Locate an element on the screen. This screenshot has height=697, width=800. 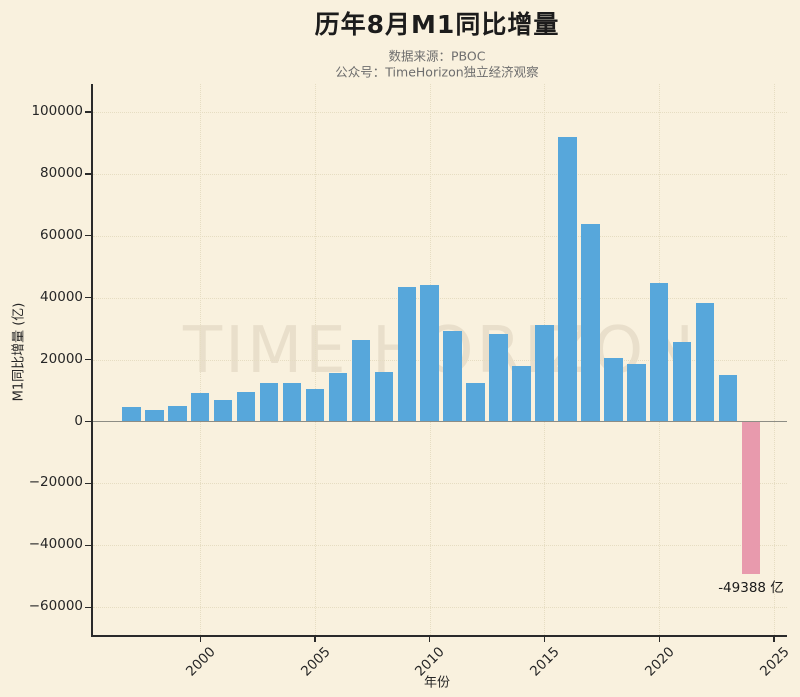
y-tick-label: −40000 is located at coordinates (55, 544).